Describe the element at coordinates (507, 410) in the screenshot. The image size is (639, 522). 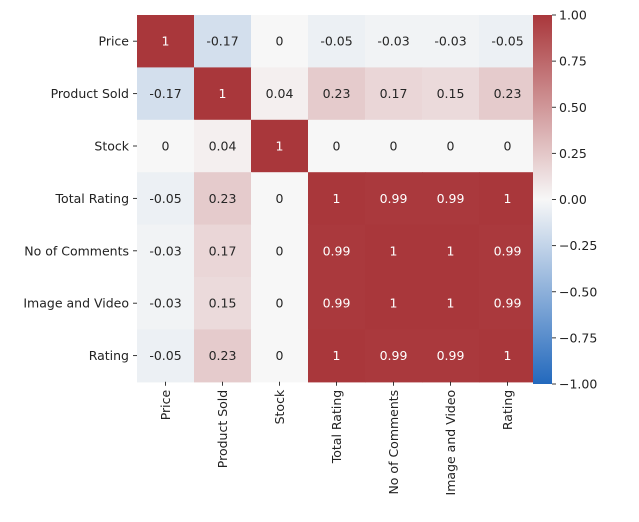
I see `x-tick-label: Rating` at that location.